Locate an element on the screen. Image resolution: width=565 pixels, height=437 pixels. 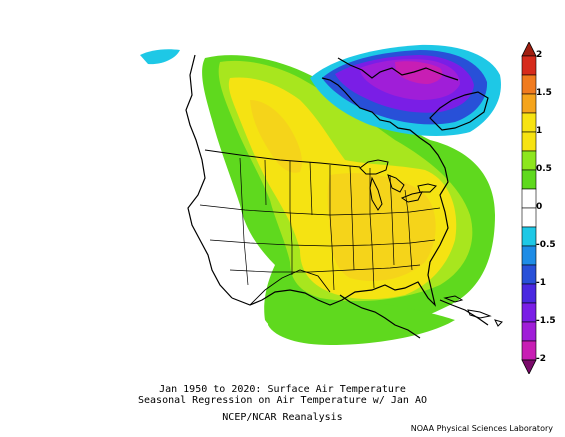
colorbar-tick-label: -2 is located at coordinates (541, 359).